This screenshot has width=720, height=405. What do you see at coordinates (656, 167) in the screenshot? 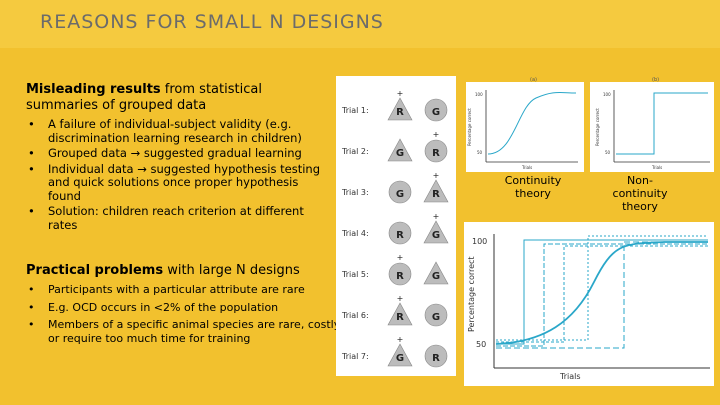
I see `chart-b-xlabel: Trials` at bounding box center [656, 167].